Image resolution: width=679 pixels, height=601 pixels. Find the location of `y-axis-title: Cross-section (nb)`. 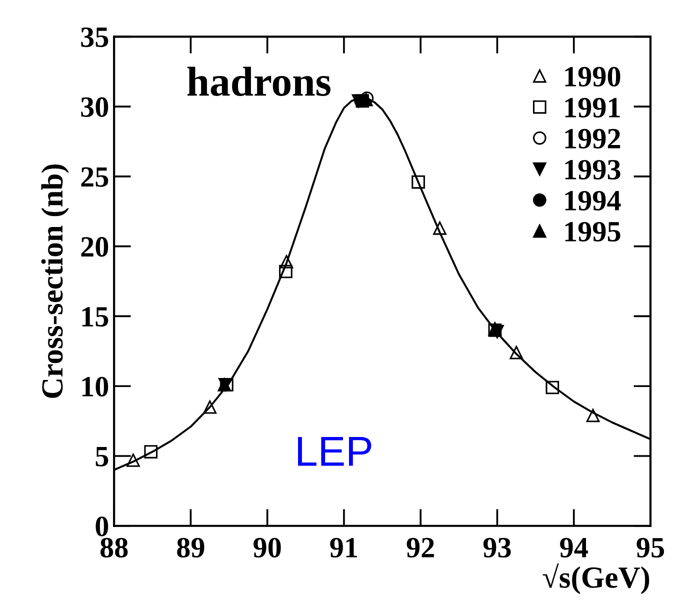

y-axis-title: Cross-section (nb) is located at coordinates (55, 281).